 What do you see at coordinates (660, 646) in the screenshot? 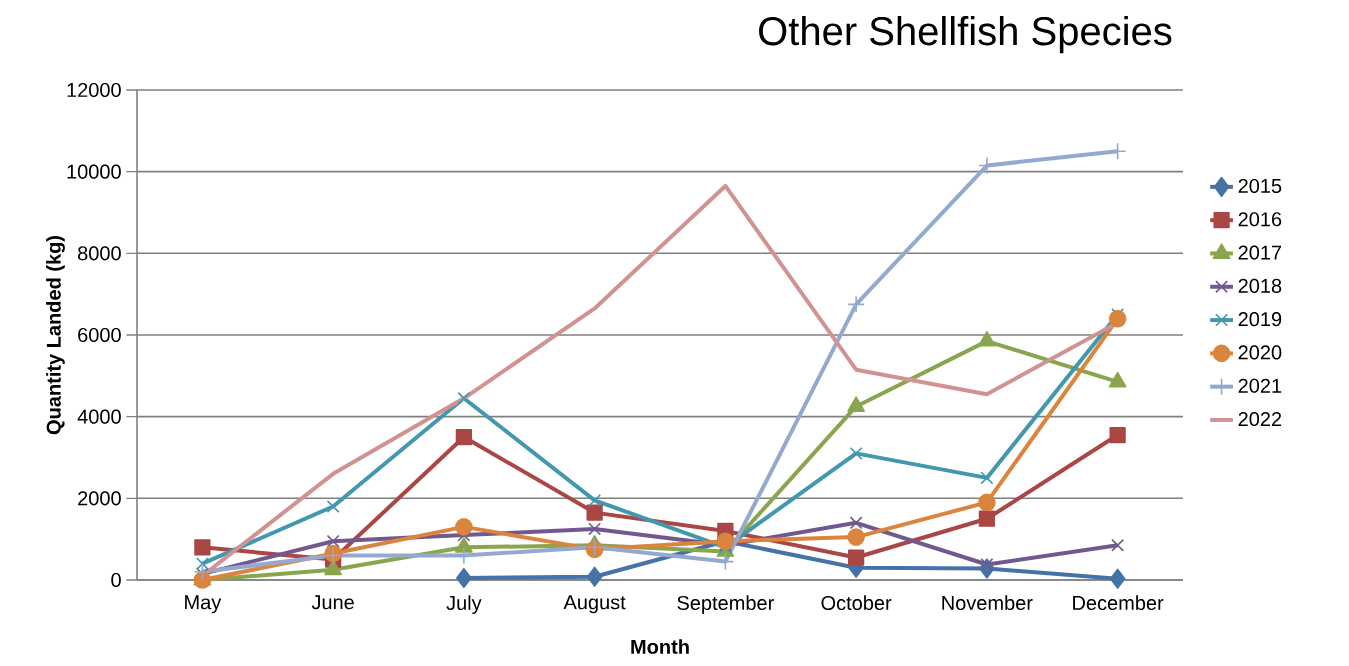
I see `x-axis-title: Month` at bounding box center [660, 646].